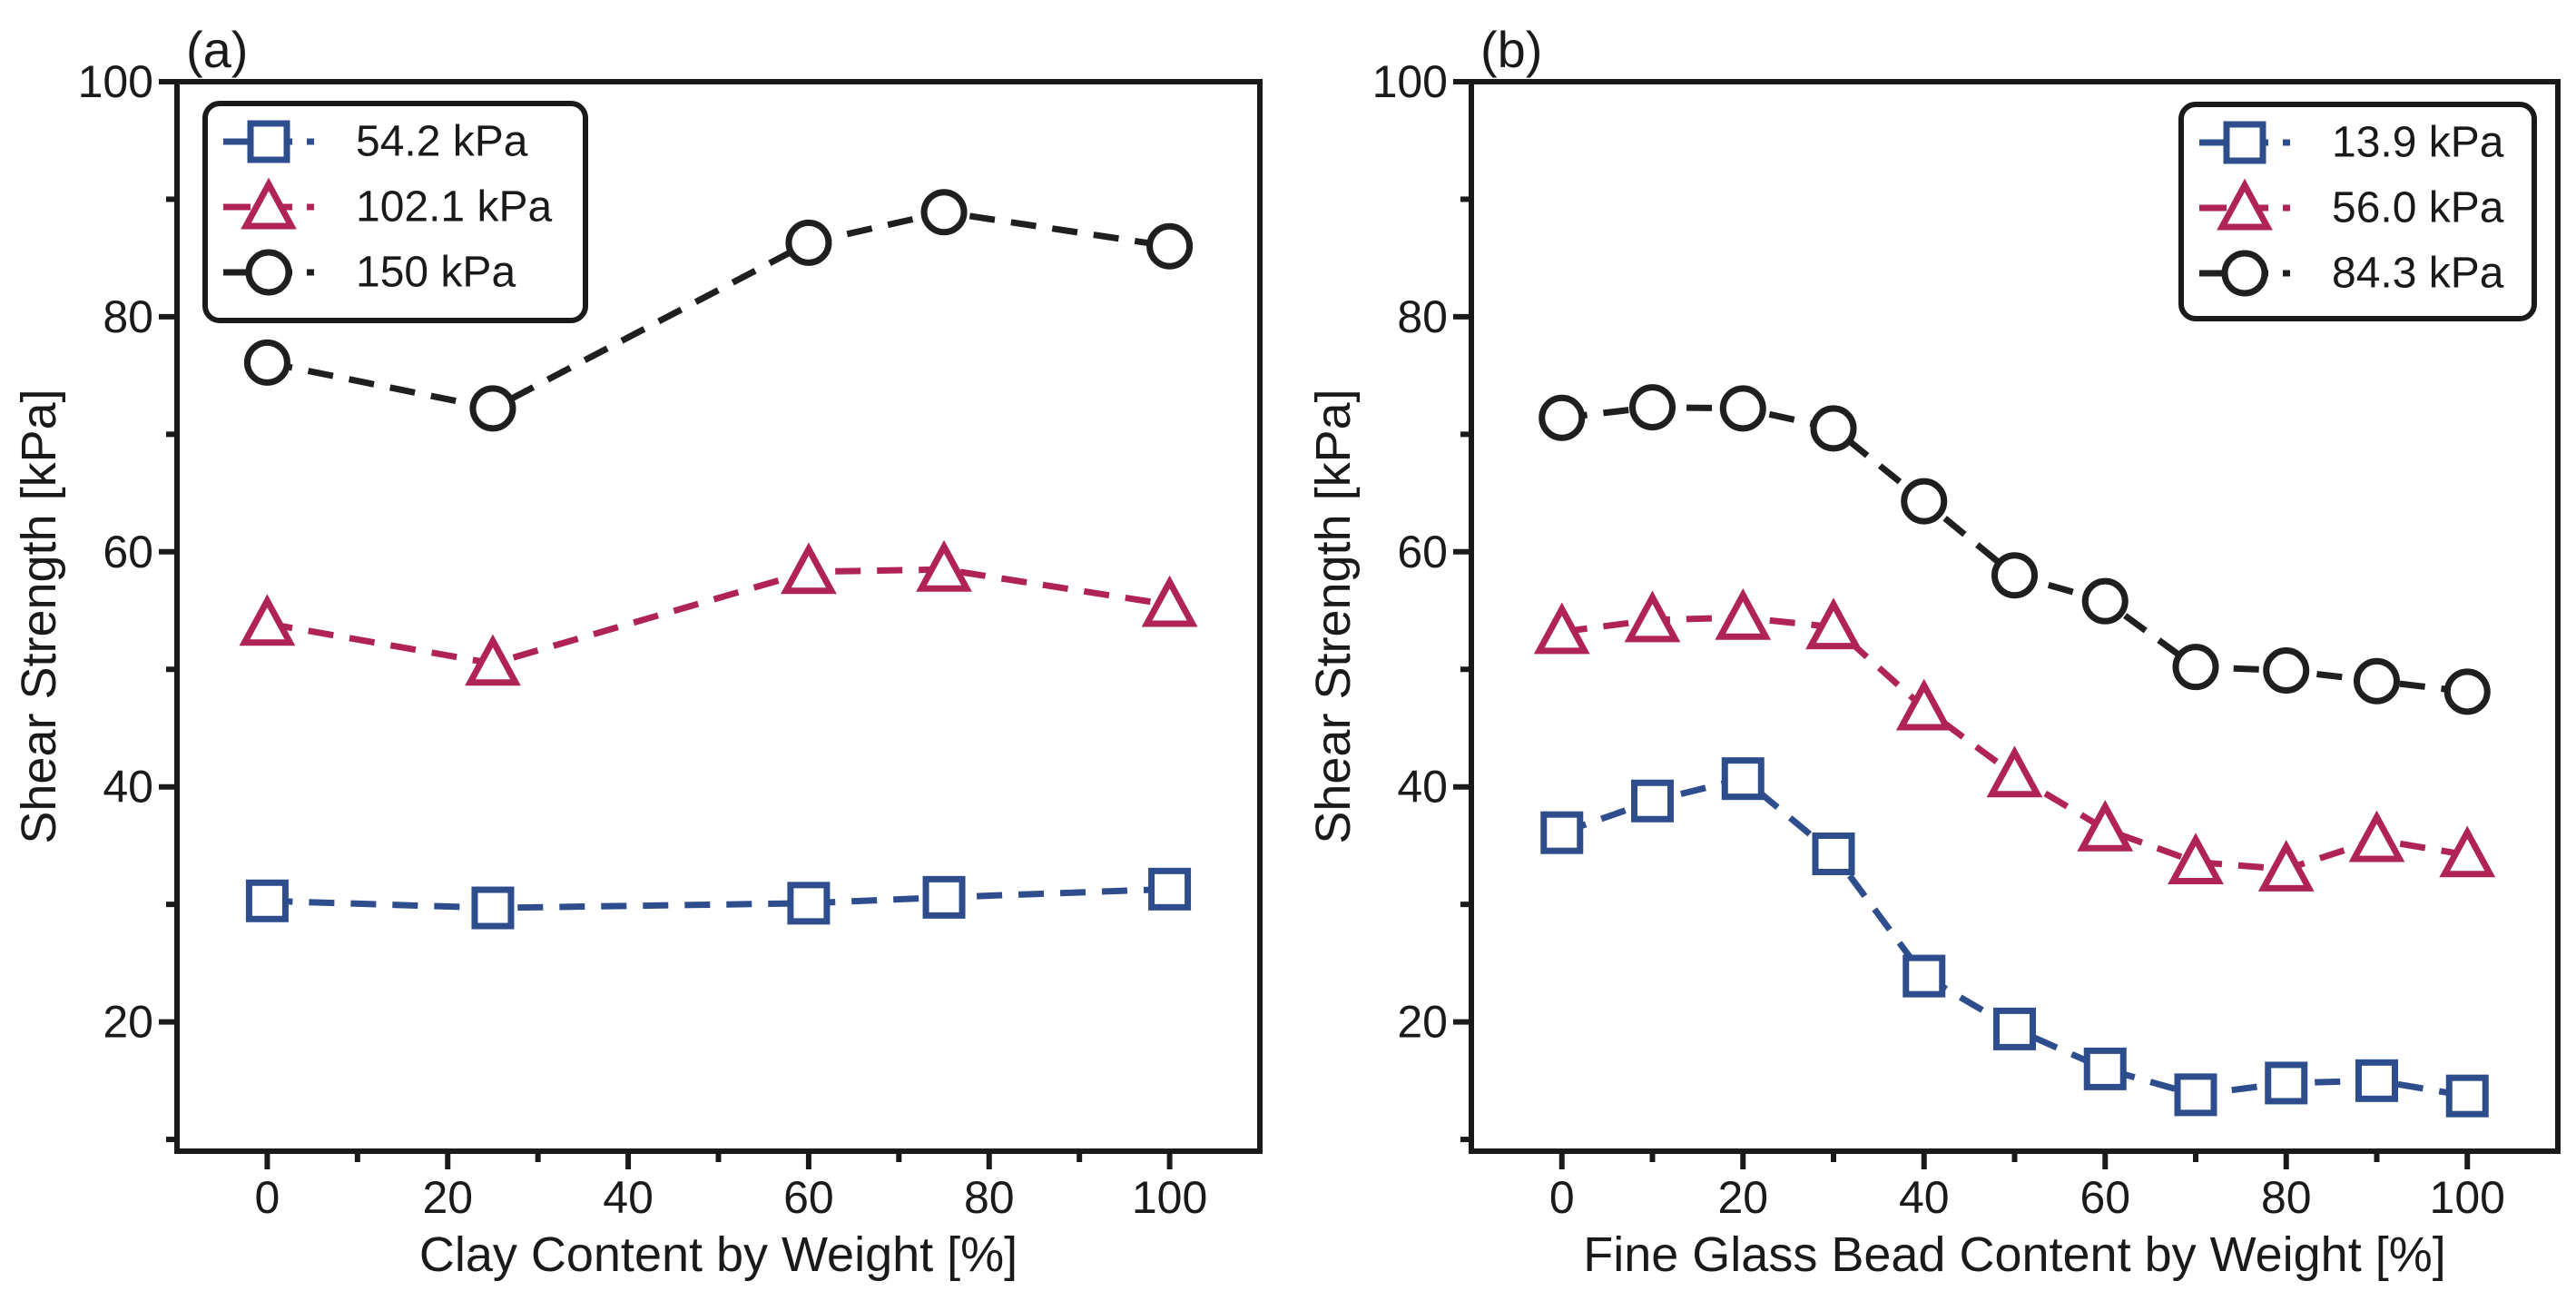 This screenshot has width=2576, height=1291. I want to click on legend-label: 84.3 kPa, so click(2418, 274).